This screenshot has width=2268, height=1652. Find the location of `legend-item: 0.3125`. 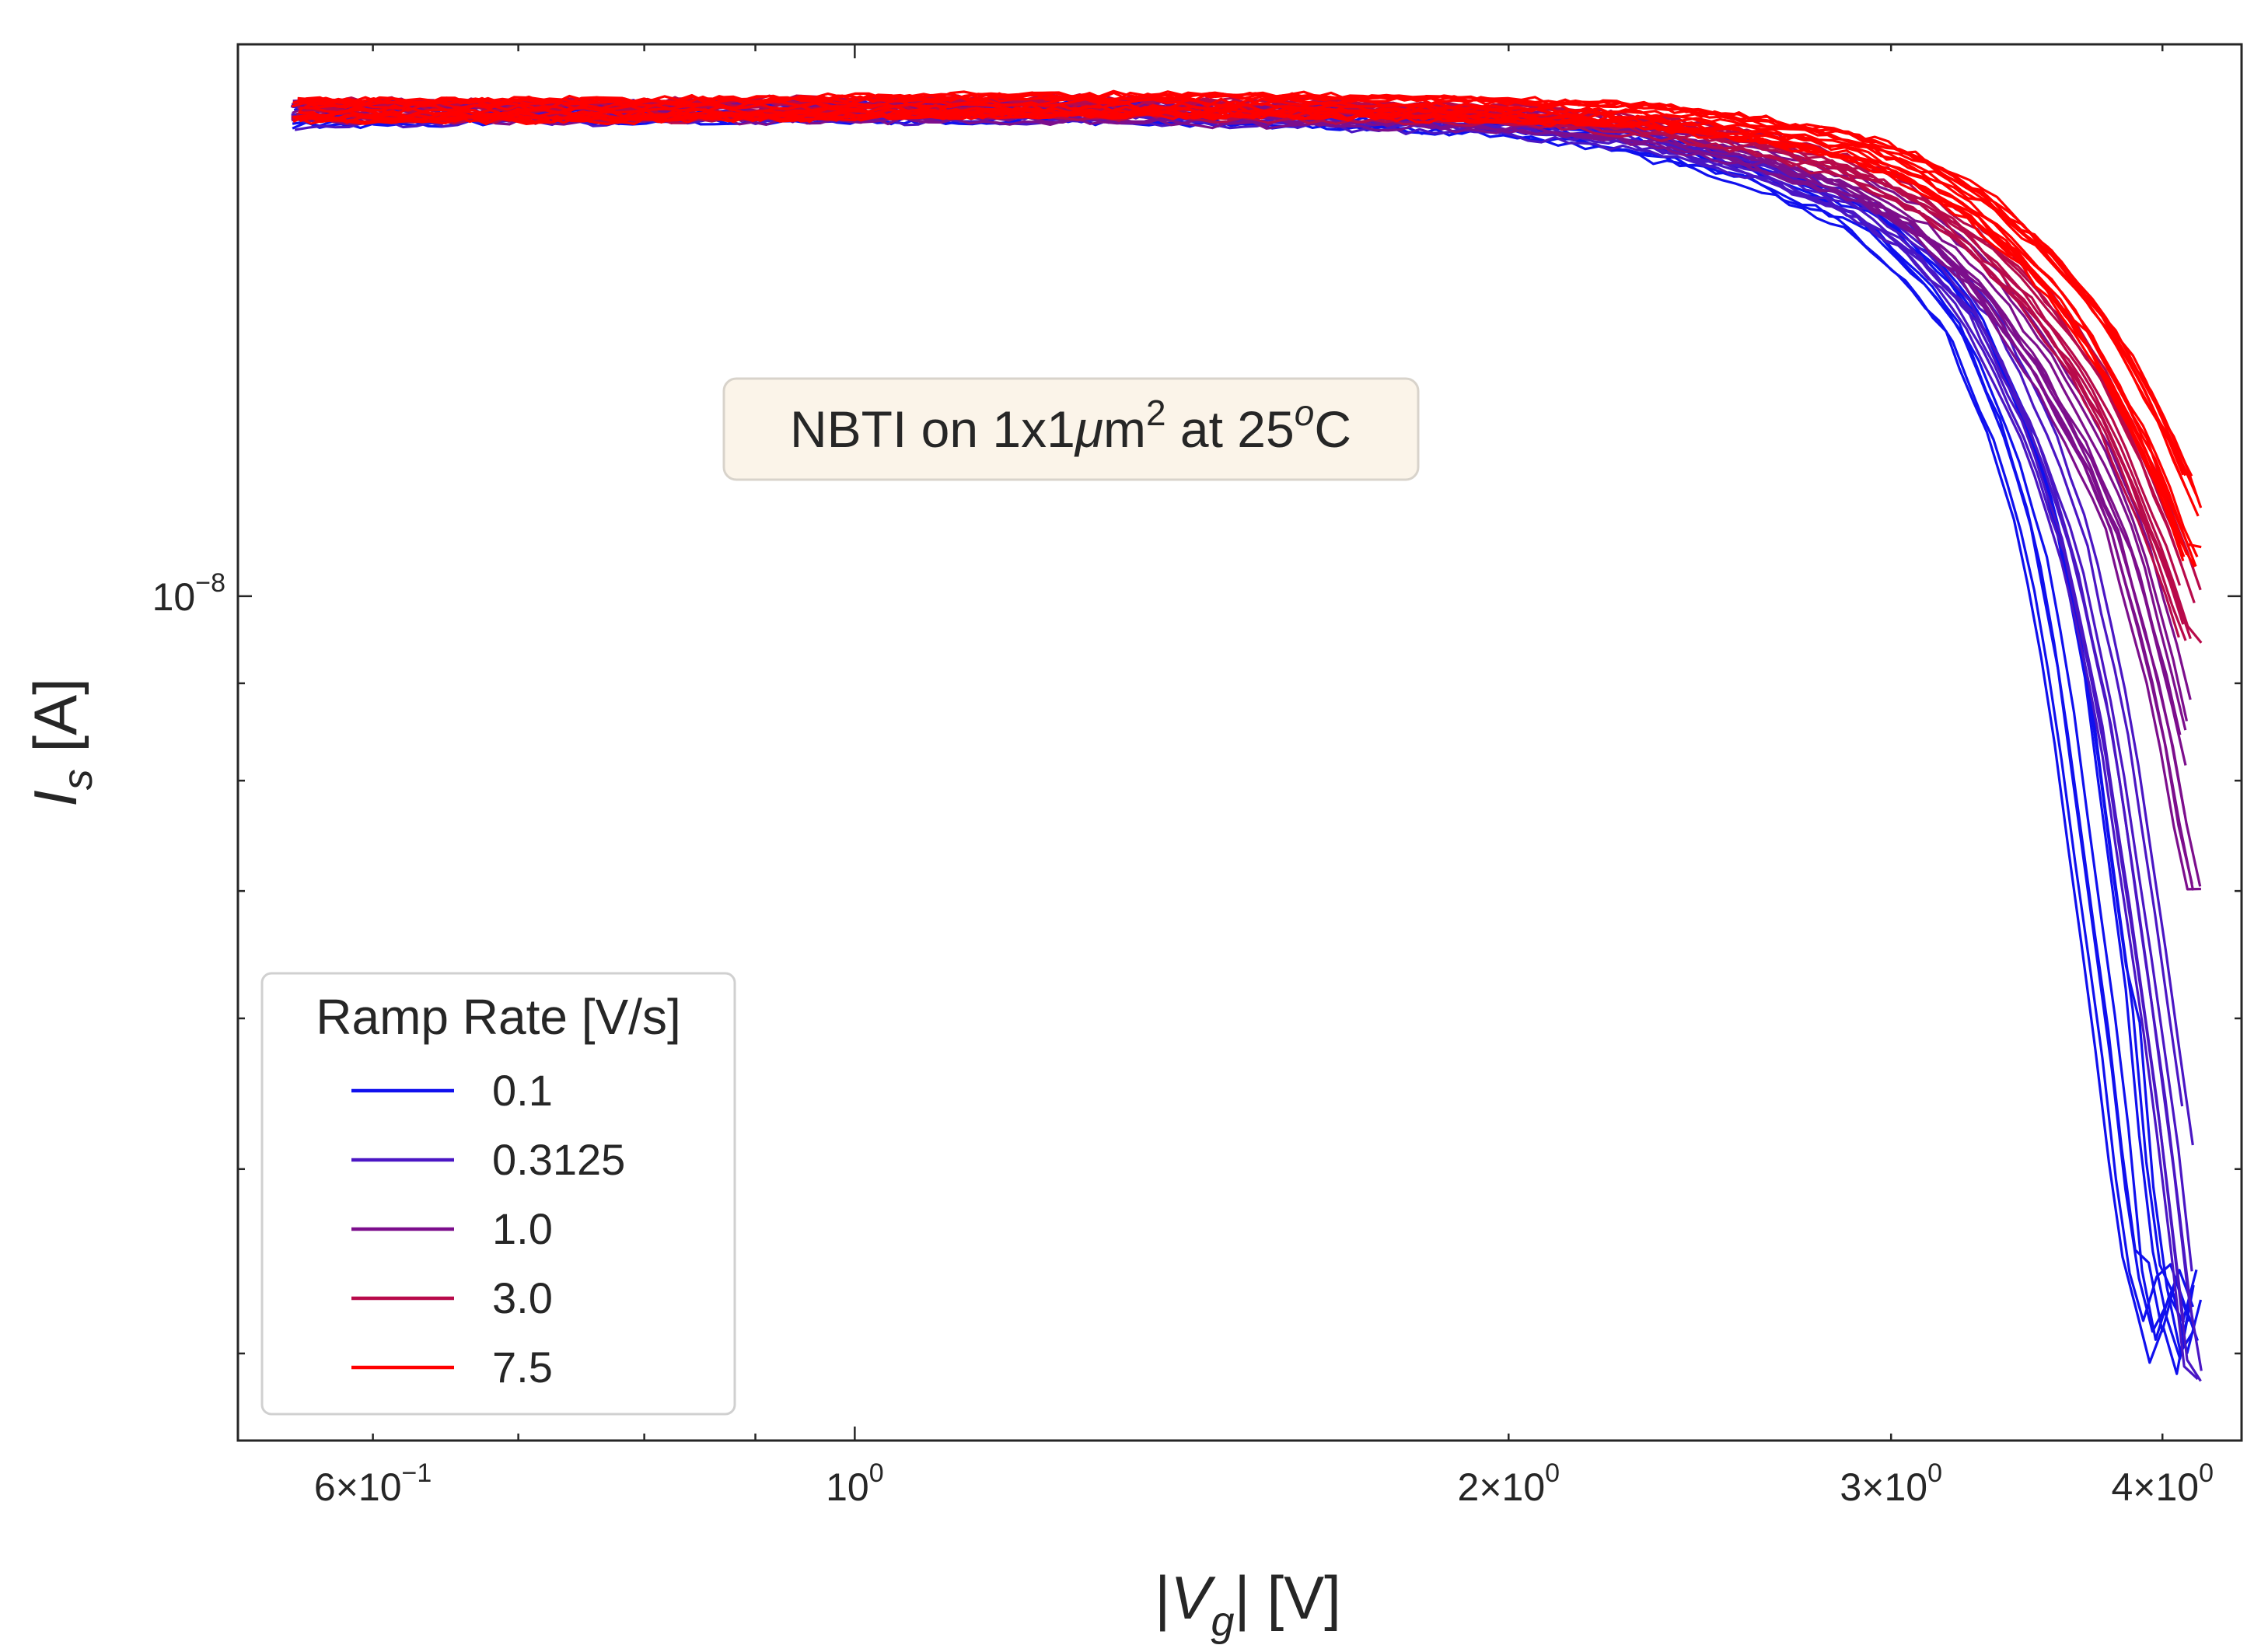

legend-item: 0.3125 is located at coordinates (488, 1159).